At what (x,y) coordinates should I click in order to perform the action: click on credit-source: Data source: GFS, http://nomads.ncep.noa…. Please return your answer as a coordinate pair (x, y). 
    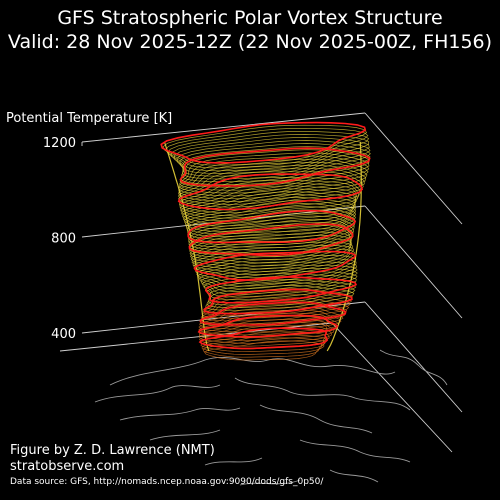
    Looking at the image, I should click on (167, 482).